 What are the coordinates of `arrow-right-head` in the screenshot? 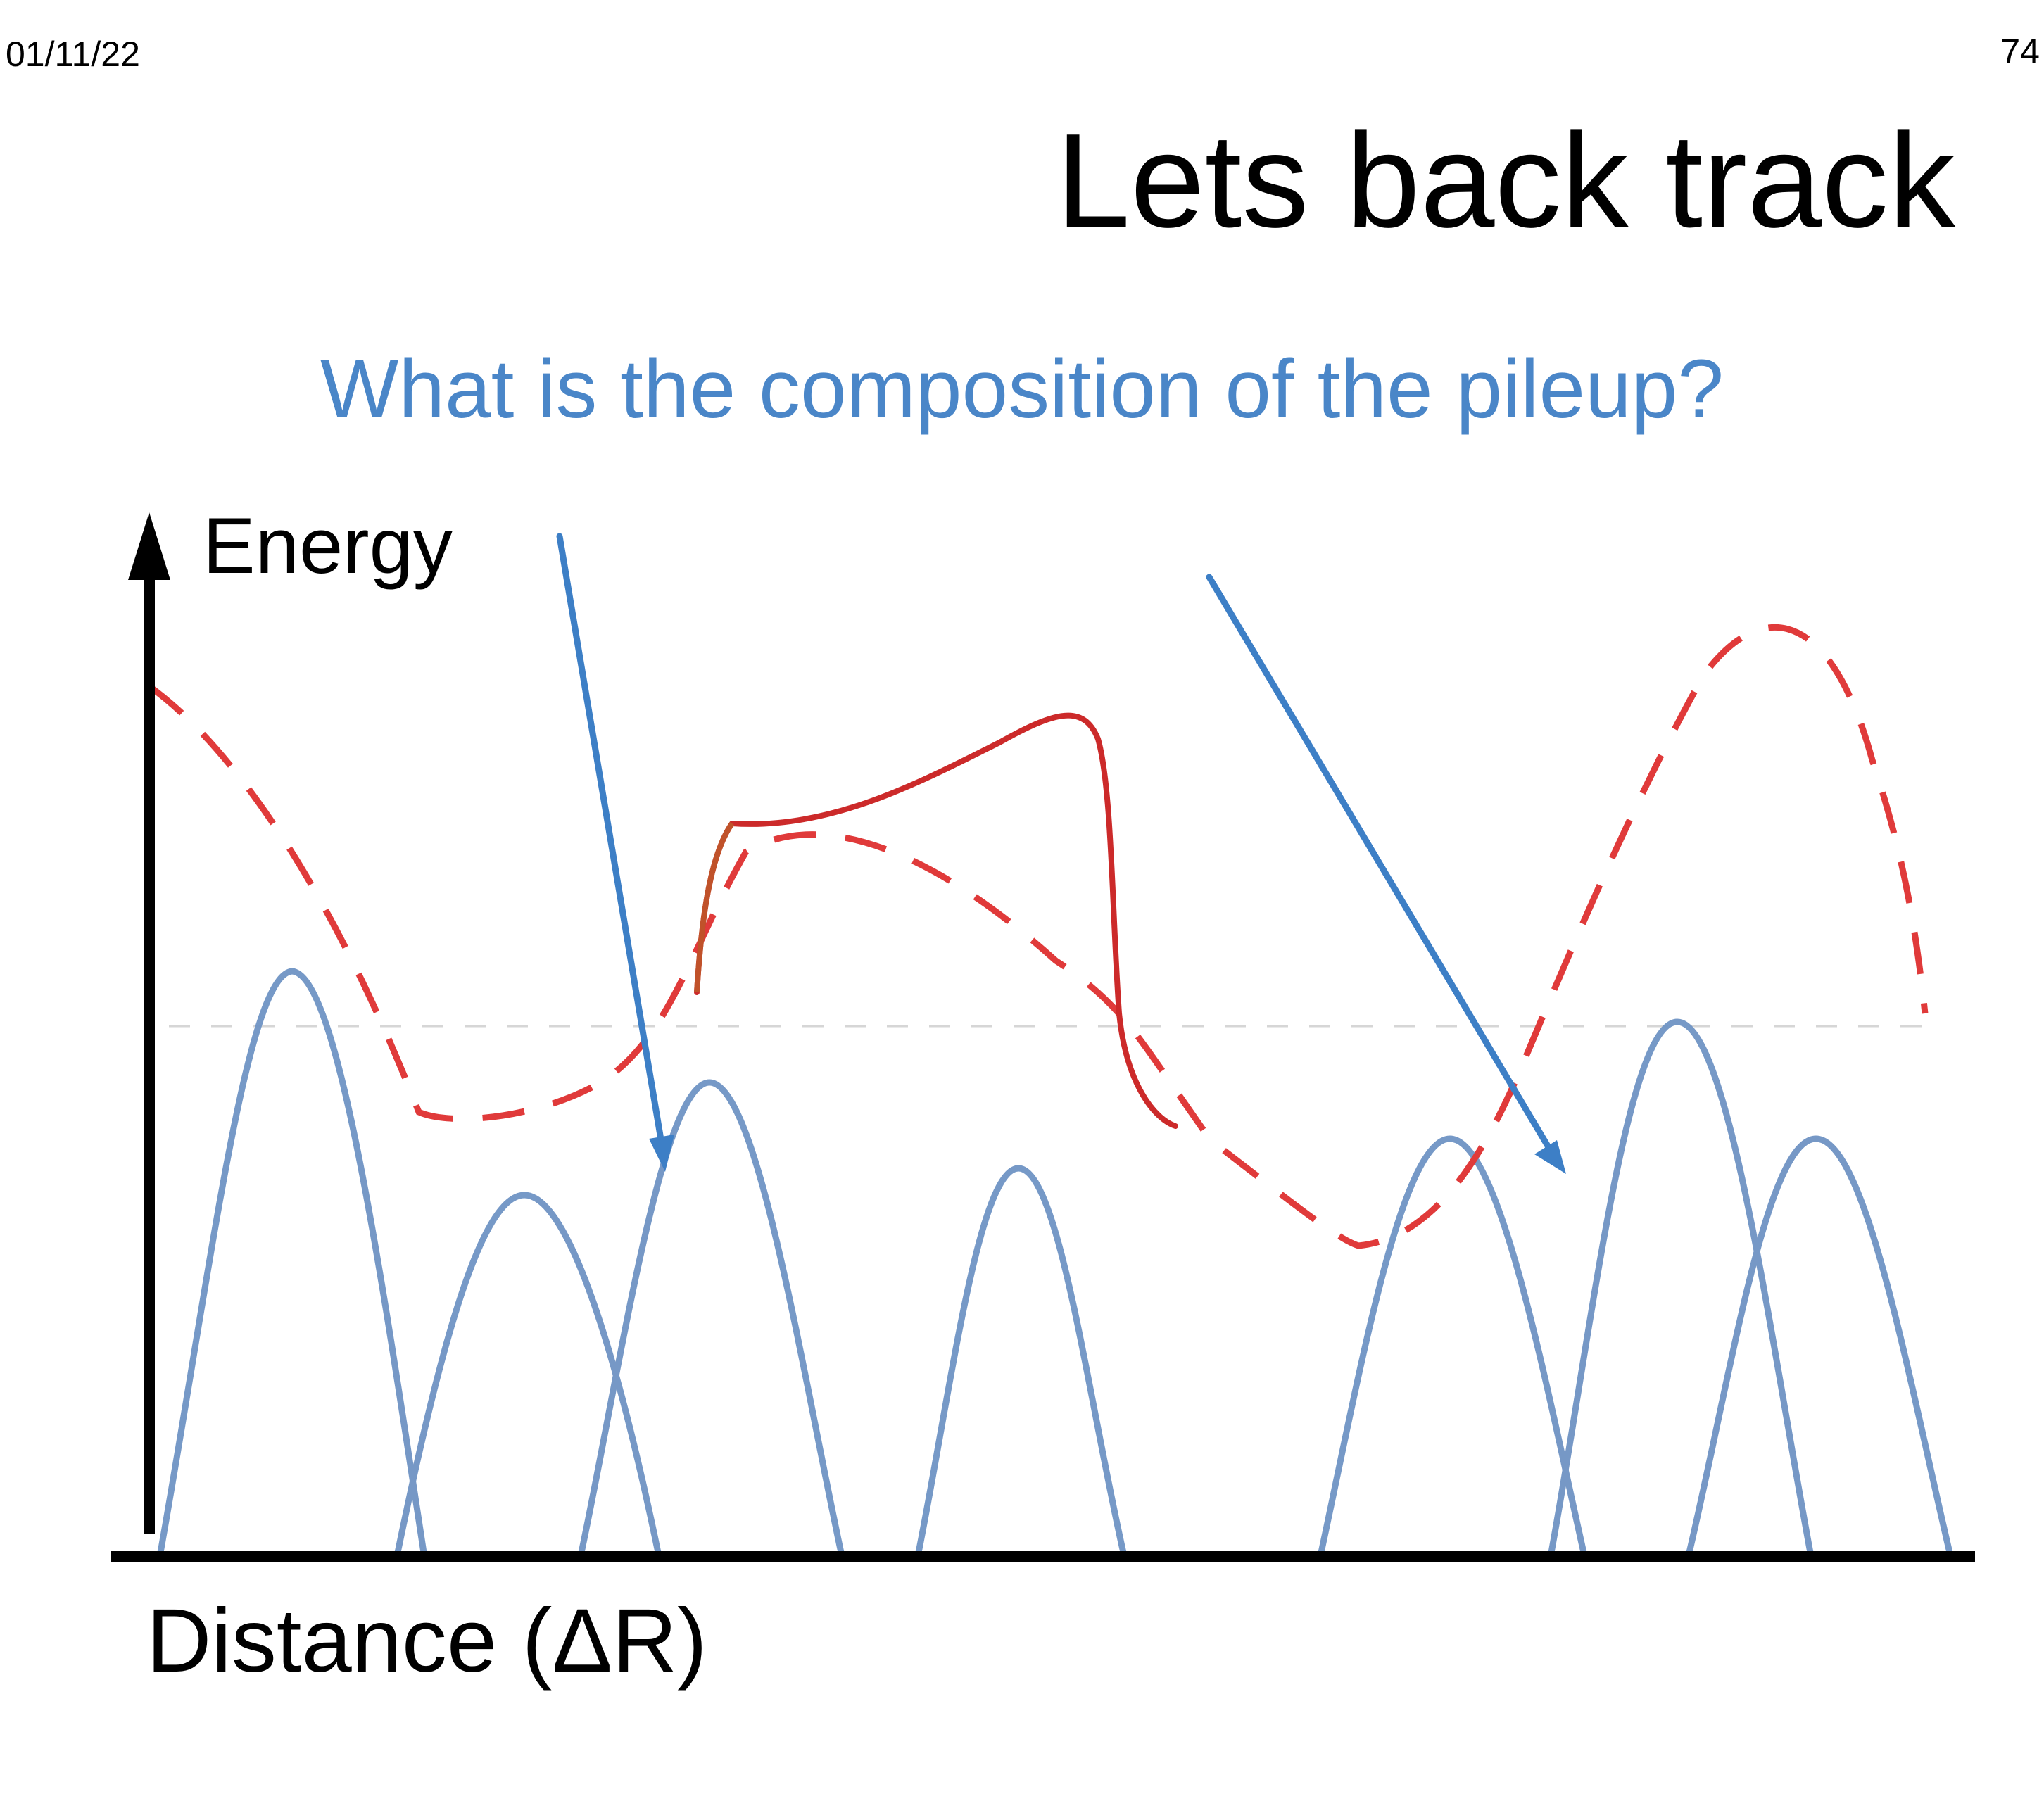 It's located at (1550, 1157).